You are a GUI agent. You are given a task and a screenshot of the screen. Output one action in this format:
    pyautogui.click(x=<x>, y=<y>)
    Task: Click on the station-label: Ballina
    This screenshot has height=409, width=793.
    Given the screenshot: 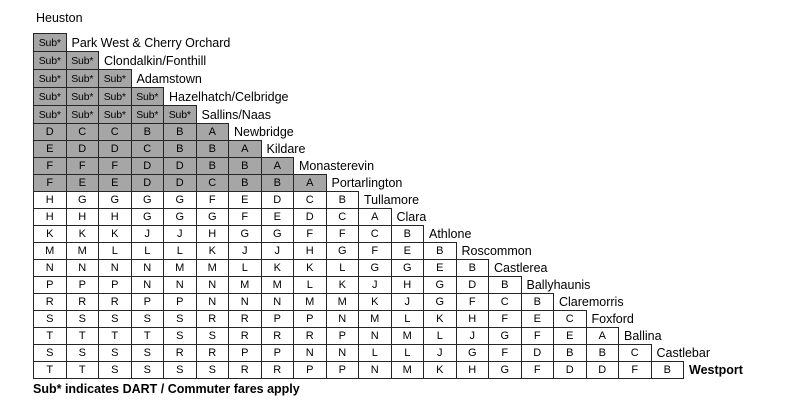 What is the action you would take?
    pyautogui.click(x=643, y=336)
    